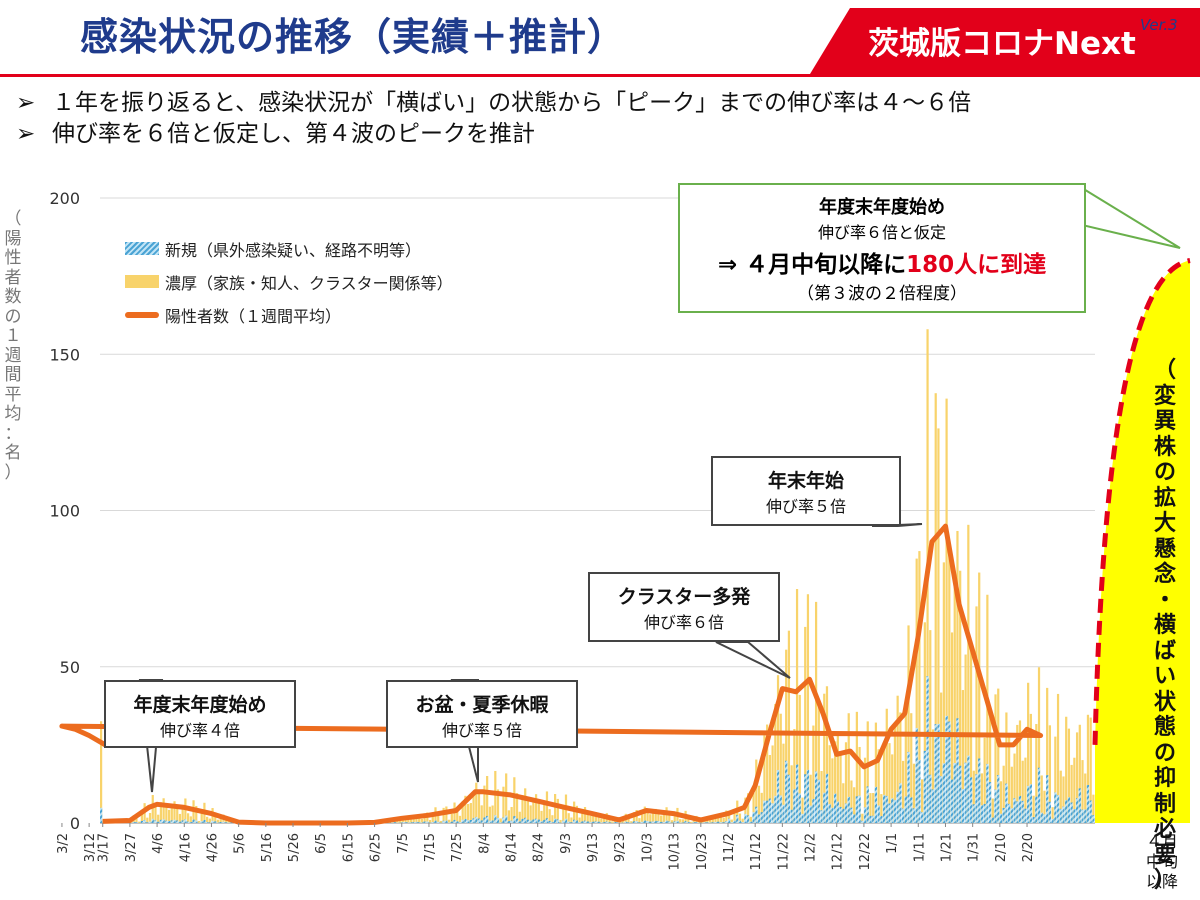 This screenshot has width=1200, height=900. What do you see at coordinates (702, 851) in the screenshot?
I see `x-tick-label: 10/23` at bounding box center [702, 851].